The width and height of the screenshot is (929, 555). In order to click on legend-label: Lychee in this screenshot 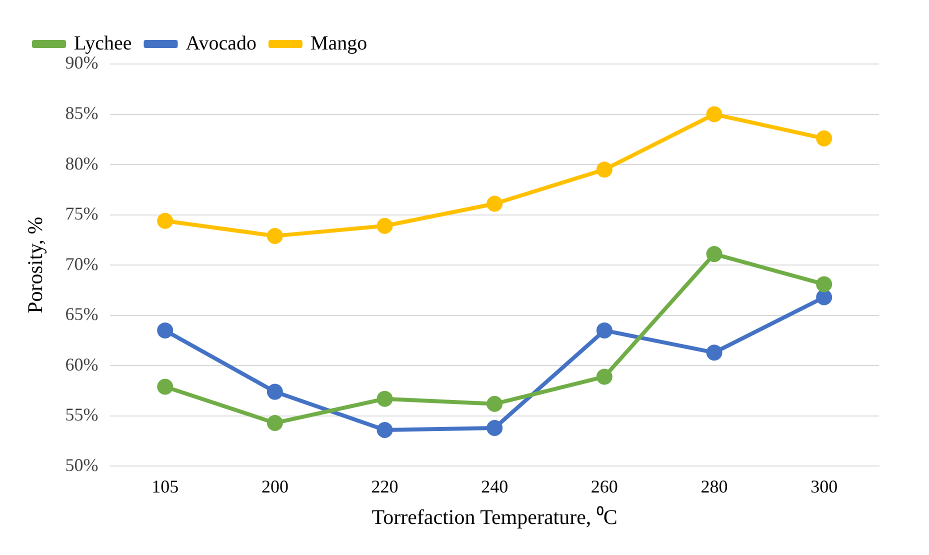, I will do `click(103, 43)`.